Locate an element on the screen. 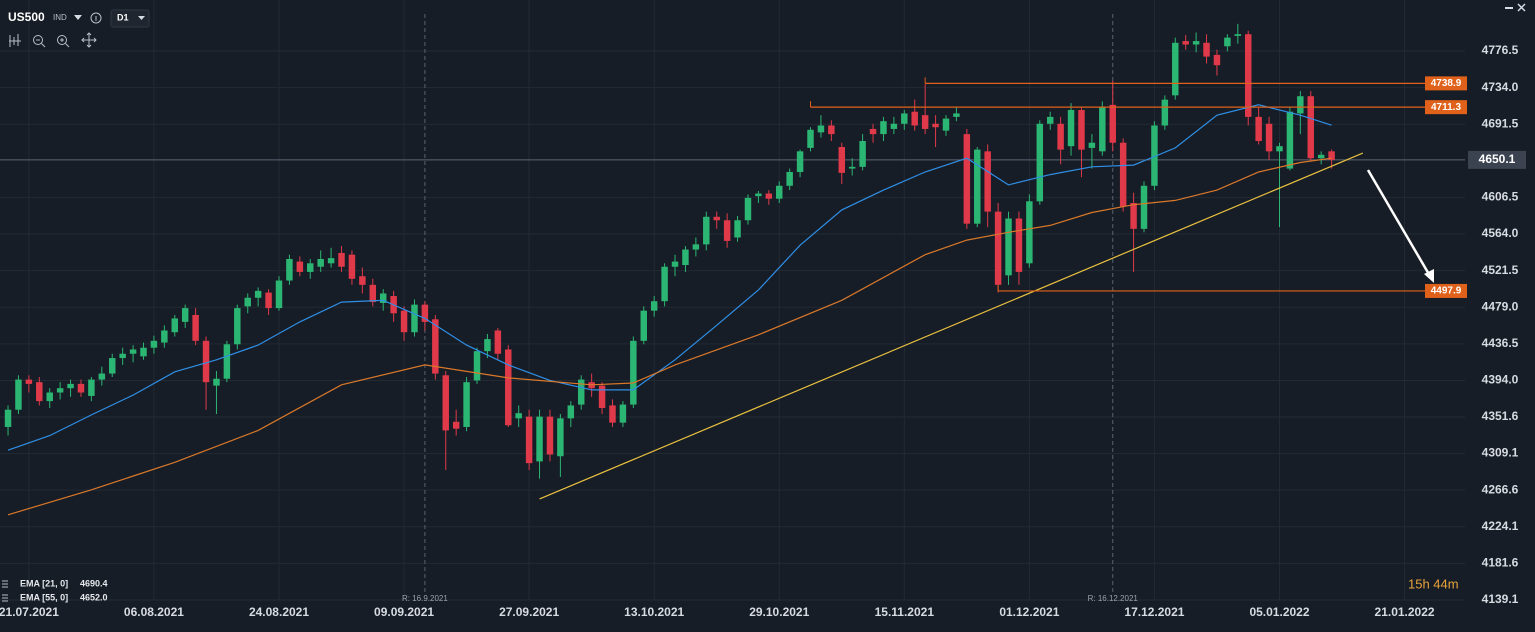 This screenshot has width=1535, height=632. zoom-in-icon is located at coordinates (62, 40).